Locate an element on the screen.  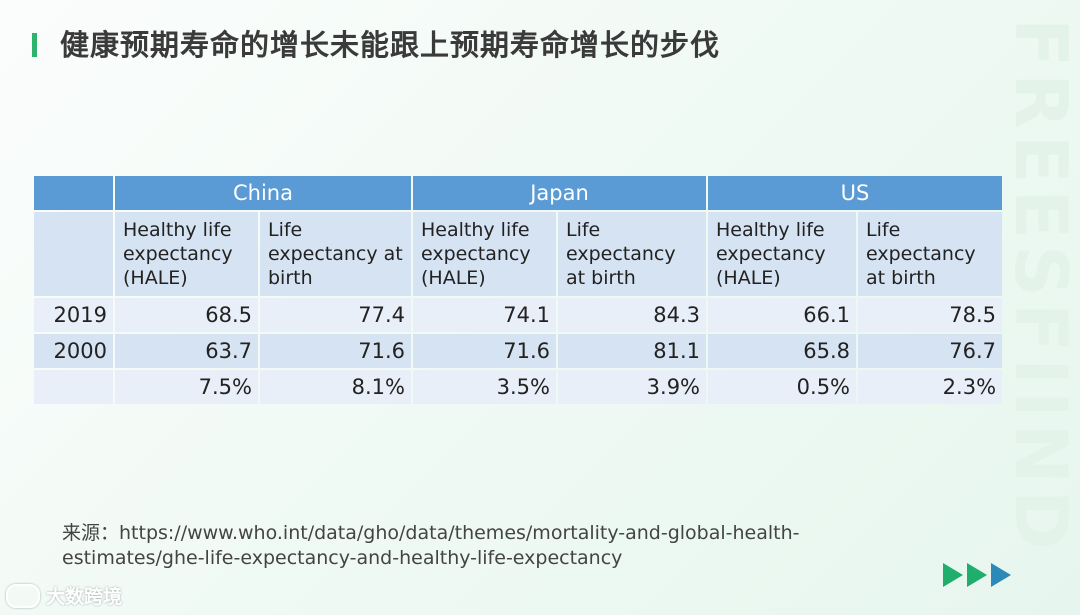
group-header-row: China Japan US is located at coordinates (518, 193).